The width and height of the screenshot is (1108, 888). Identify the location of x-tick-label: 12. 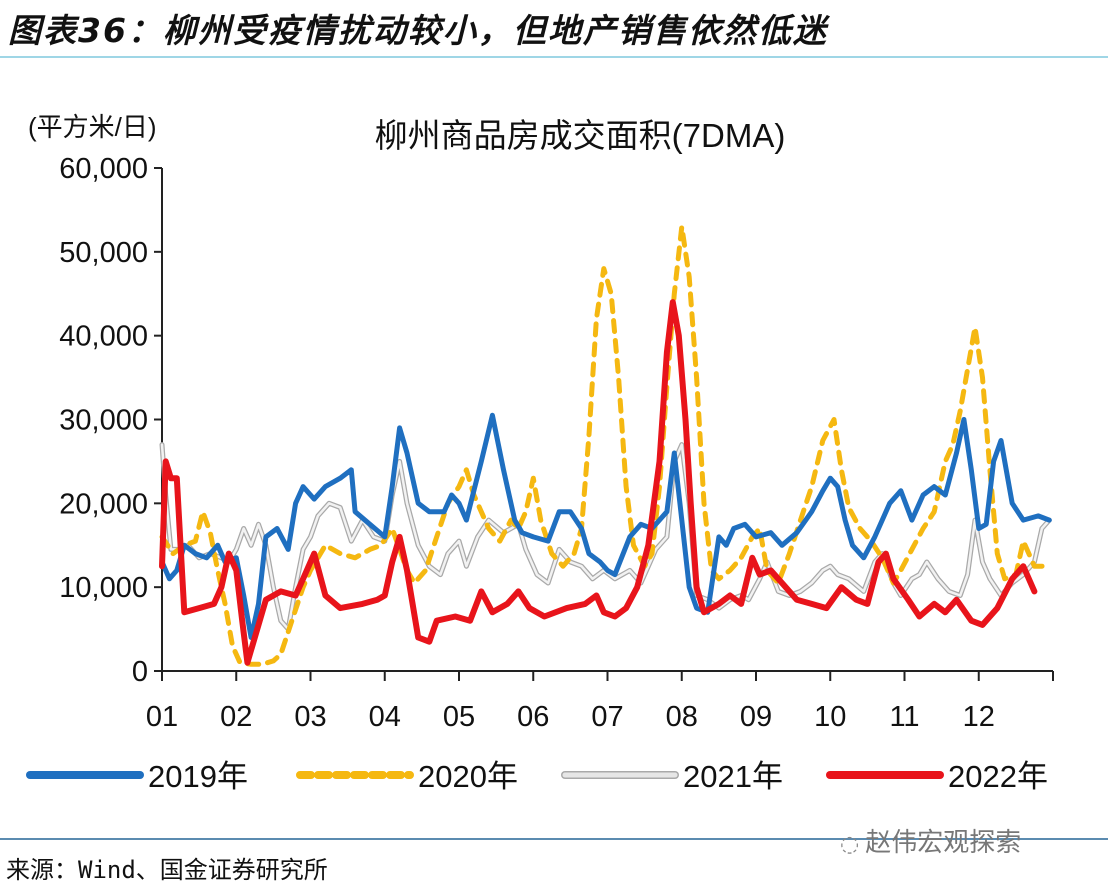
(979, 717).